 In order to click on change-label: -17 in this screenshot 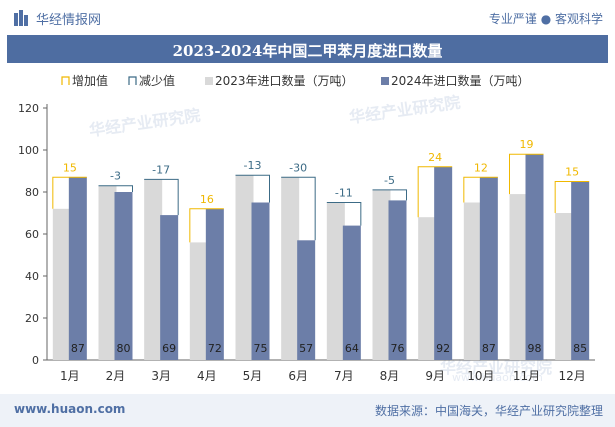, I will do `click(161, 169)`.